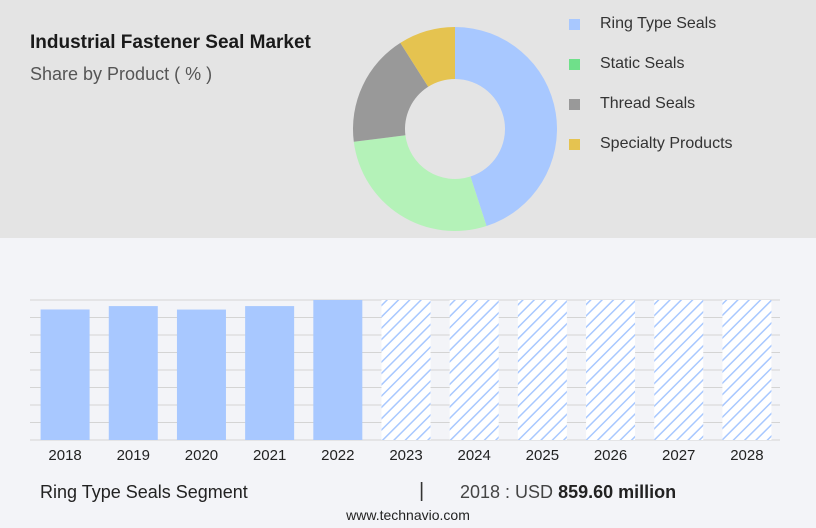 The width and height of the screenshot is (816, 528). What do you see at coordinates (658, 23) in the screenshot?
I see `legend-label: Ring Type Seals` at bounding box center [658, 23].